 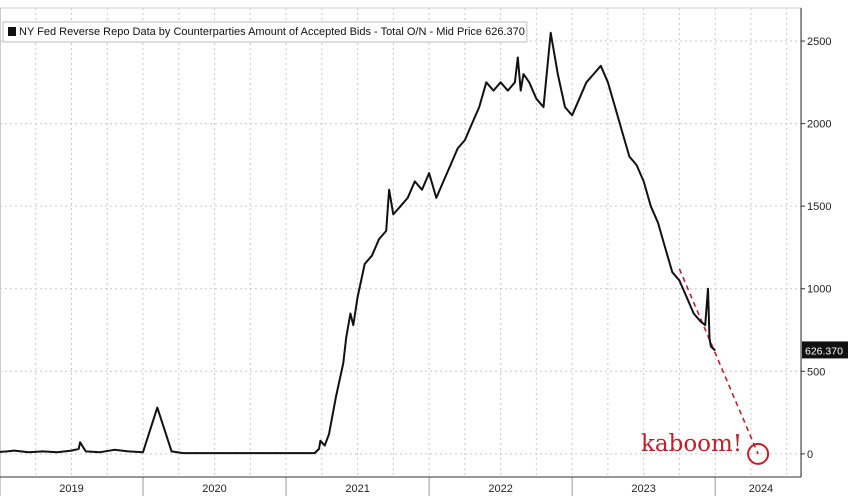 I want to click on target-circle, so click(x=758, y=453).